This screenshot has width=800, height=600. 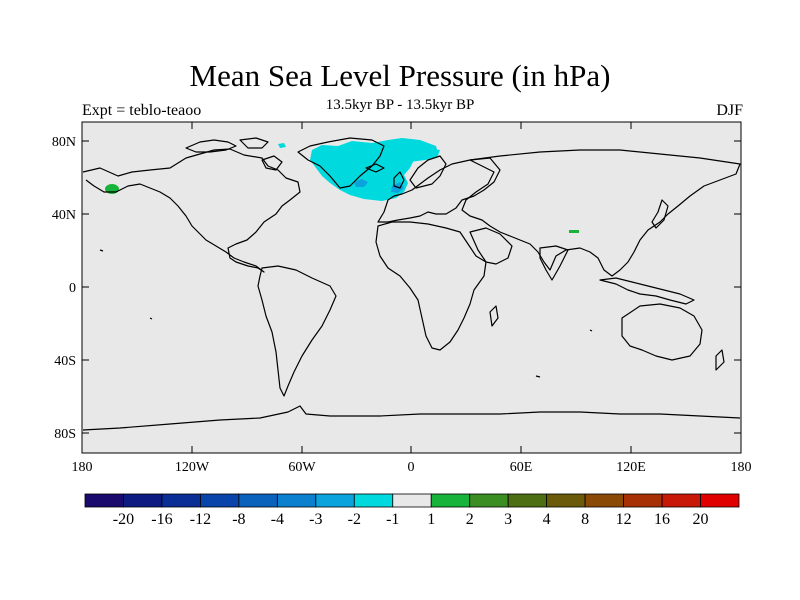 I want to click on coast-uk, so click(x=399, y=180).